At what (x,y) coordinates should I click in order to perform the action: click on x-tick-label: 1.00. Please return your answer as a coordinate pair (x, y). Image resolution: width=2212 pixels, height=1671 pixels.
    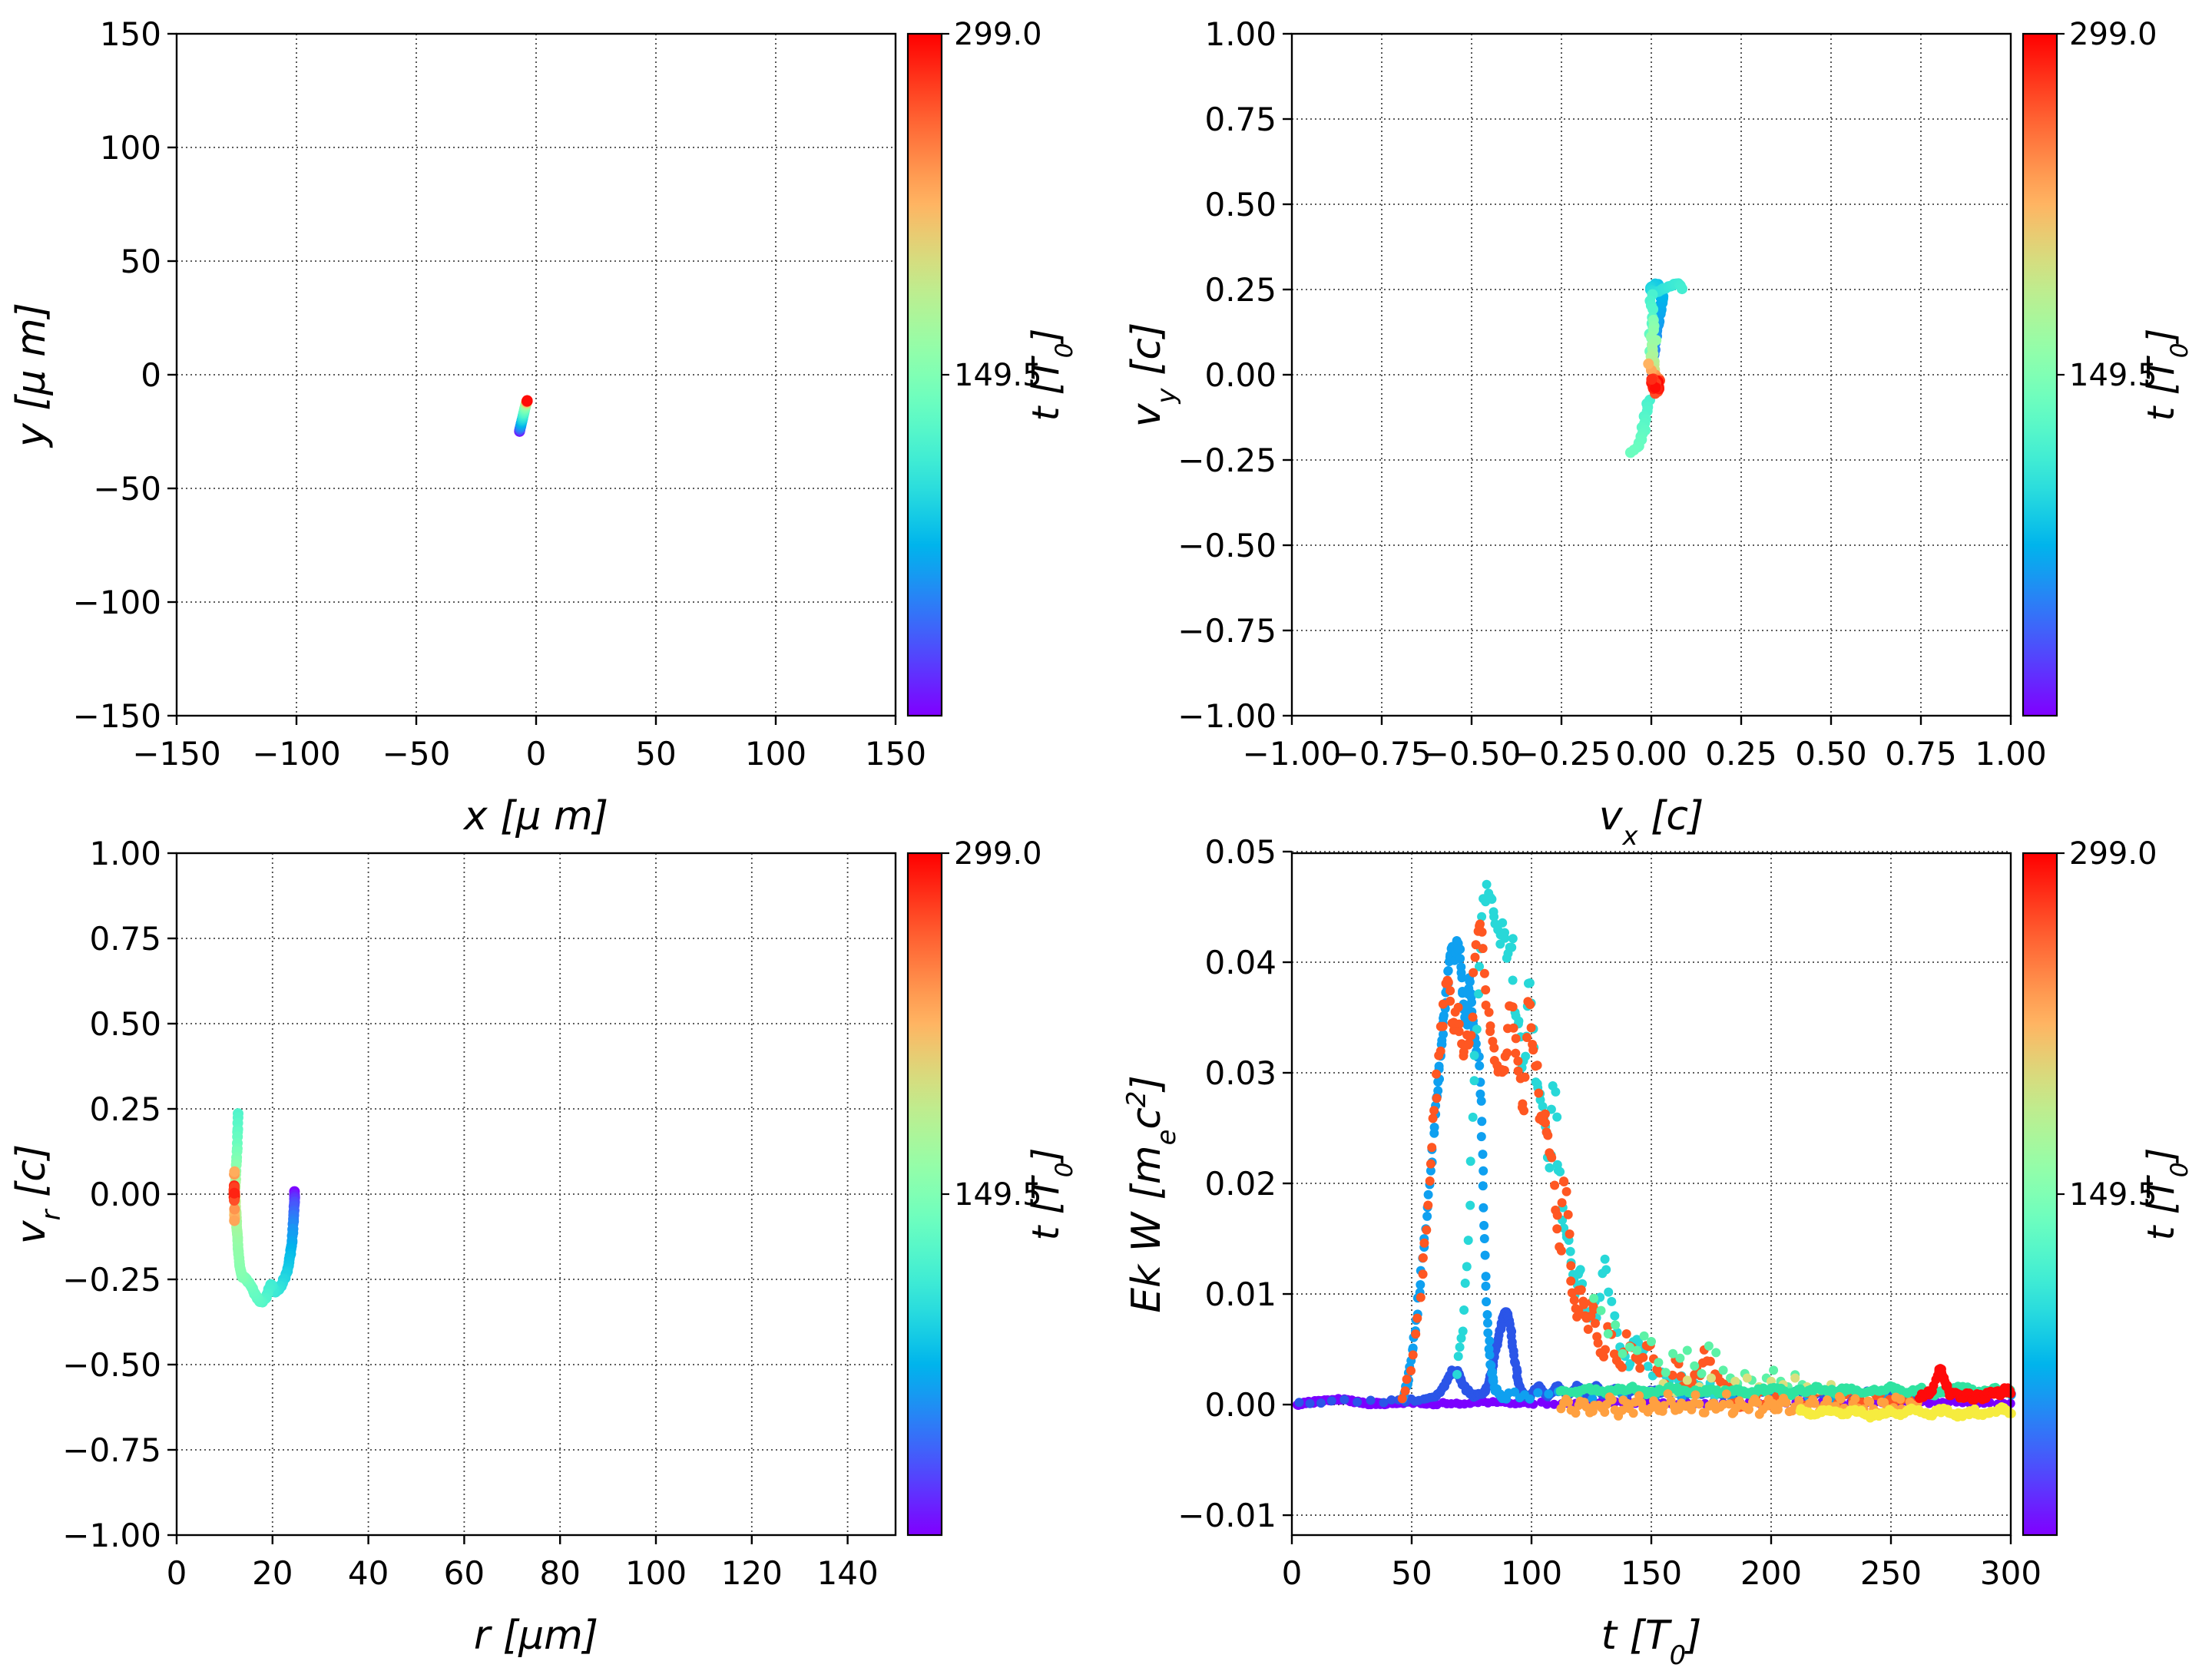
    Looking at the image, I should click on (2011, 754).